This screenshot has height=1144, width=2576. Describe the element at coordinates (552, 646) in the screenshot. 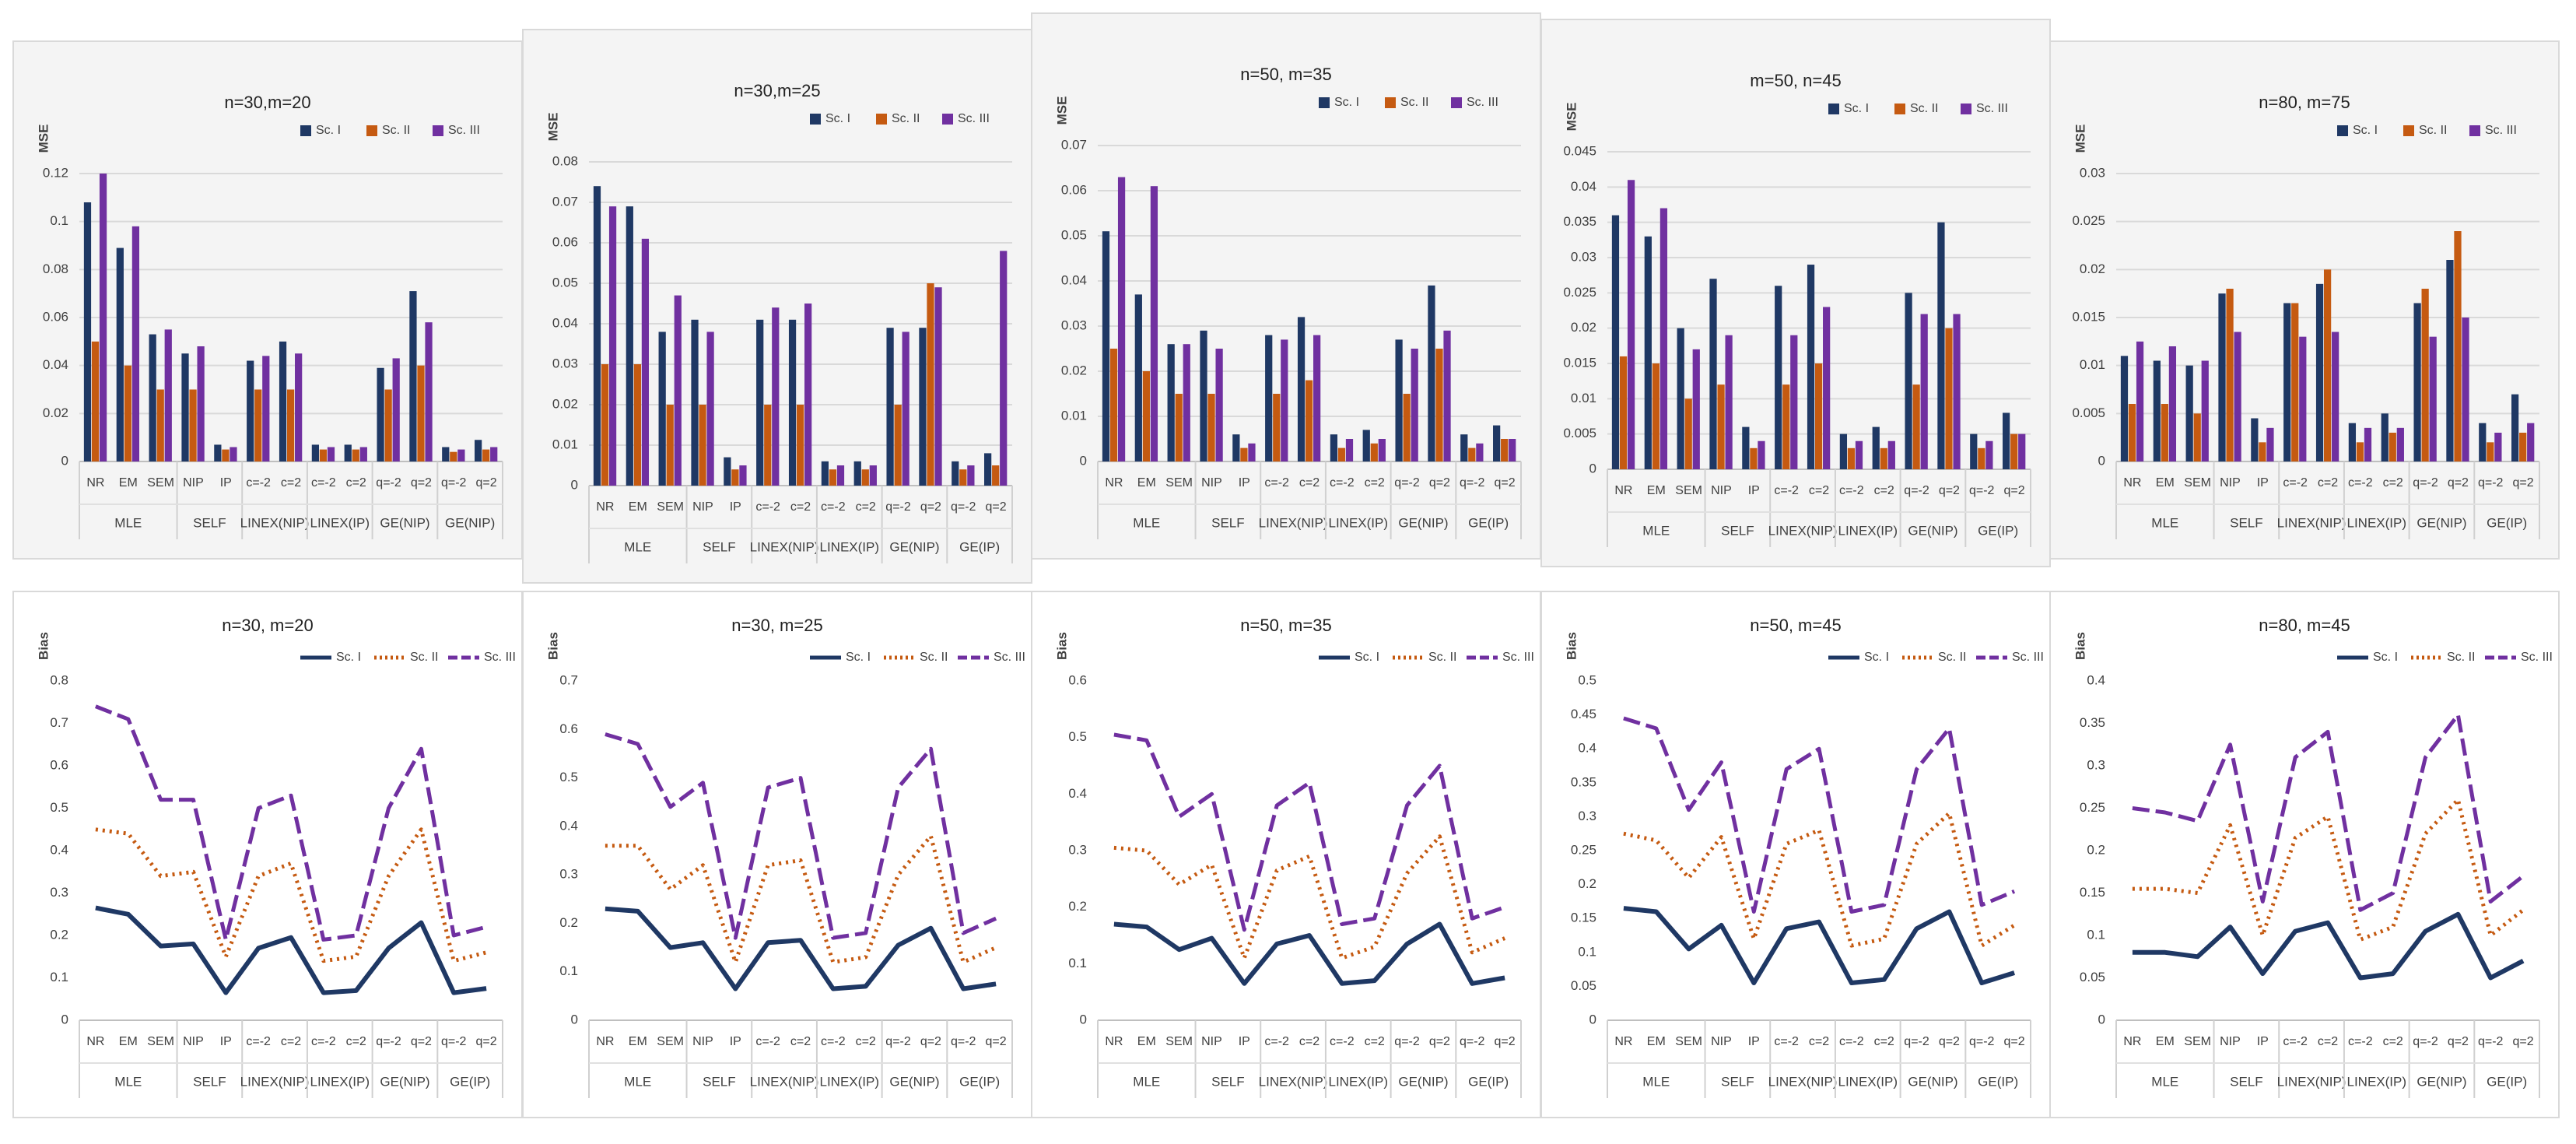

I see `y-axis-label: Bias` at that location.